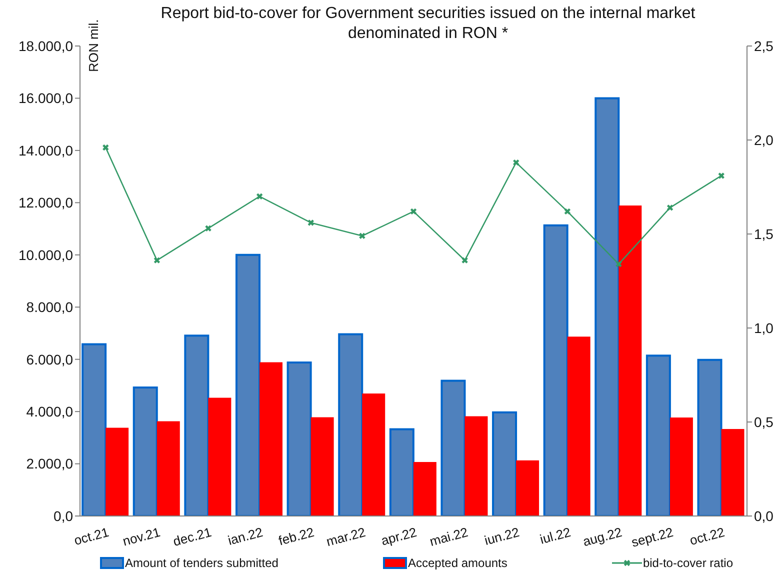 The height and width of the screenshot is (584, 783). I want to click on x-tick-label: ian.22, so click(245, 536).